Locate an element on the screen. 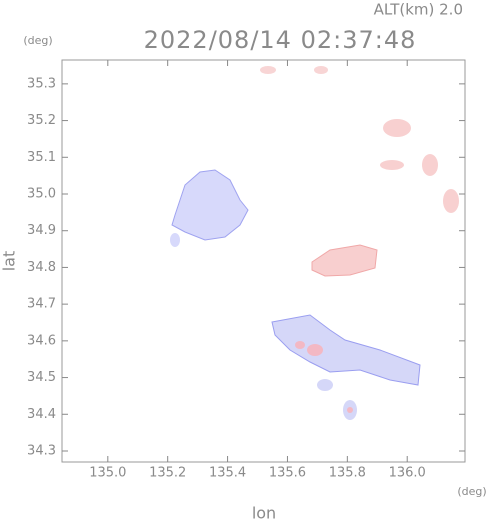 Image resolution: width=491 pixels, height=521 pixels. x-tick-label: 135.8 is located at coordinates (347, 473).